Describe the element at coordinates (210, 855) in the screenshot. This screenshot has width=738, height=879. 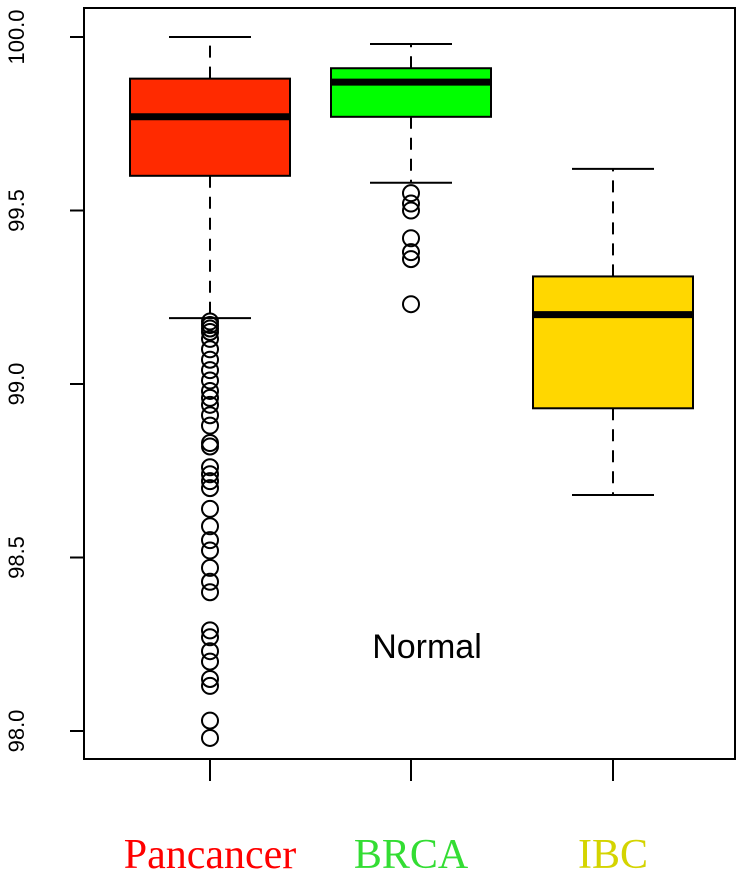
I see `group-label-pancancer: Pancancer` at that location.